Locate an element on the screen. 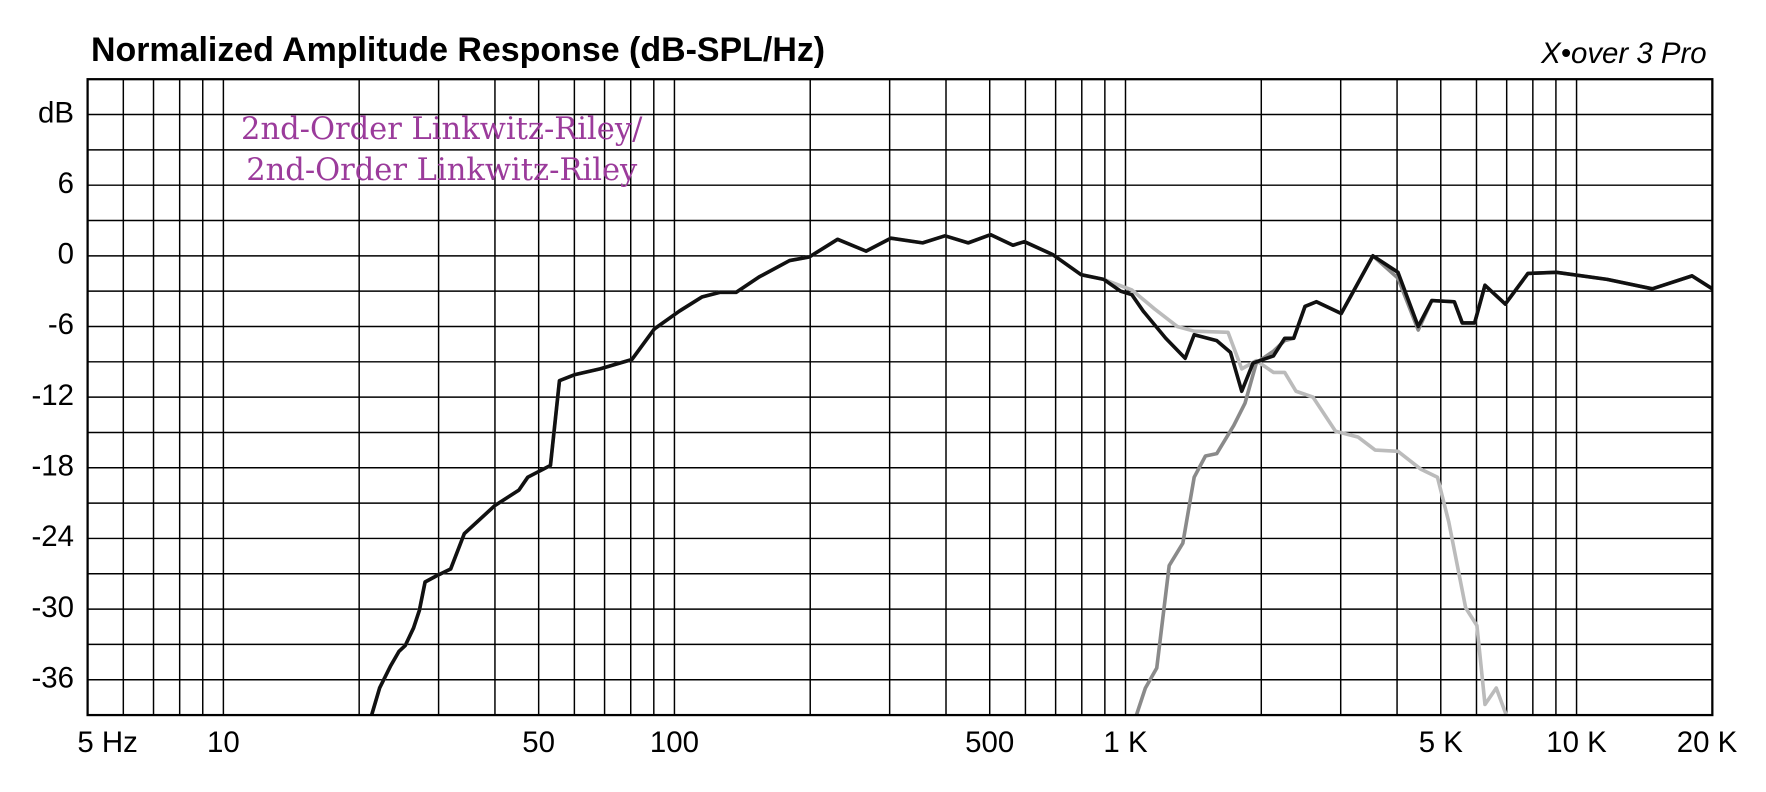 This screenshot has height=792, width=1766. x-tick-label: 10 K is located at coordinates (1576, 742).